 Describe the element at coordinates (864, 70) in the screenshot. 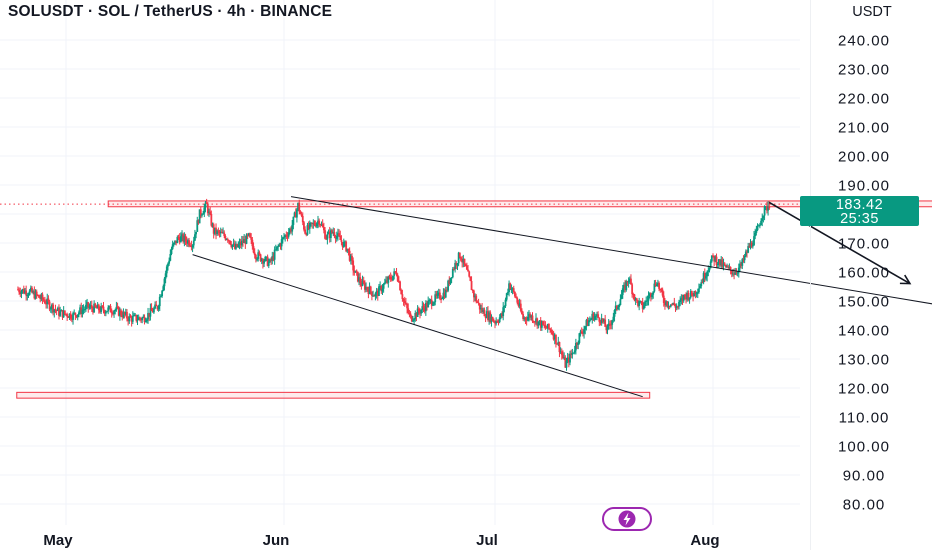

I see `price-tick-label: 230.00` at that location.